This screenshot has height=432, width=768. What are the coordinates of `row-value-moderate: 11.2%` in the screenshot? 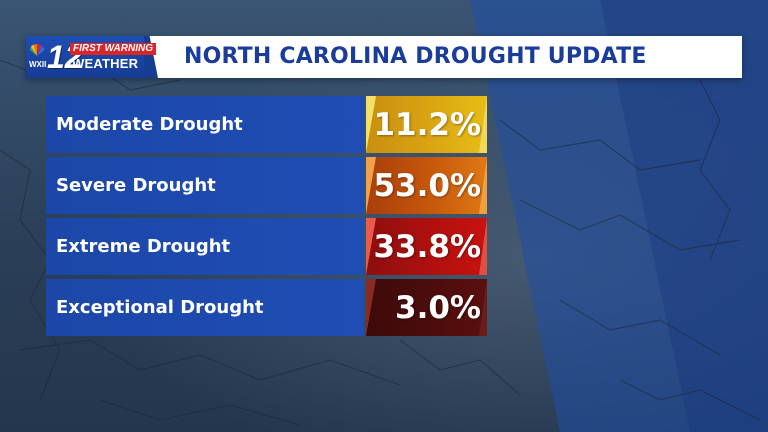 It's located at (426, 124).